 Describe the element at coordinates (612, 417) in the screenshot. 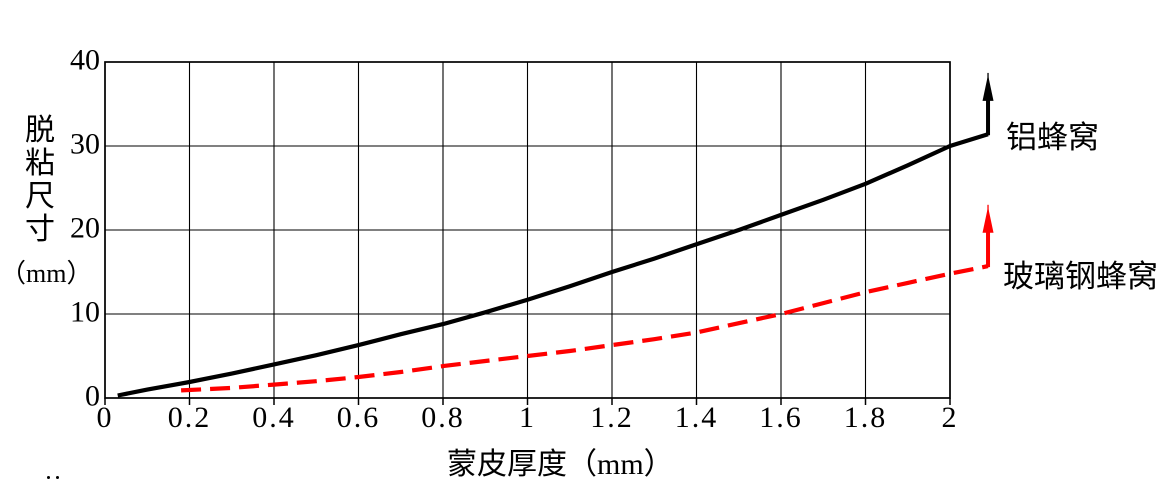

I see `x-tick-label: 1.2` at that location.